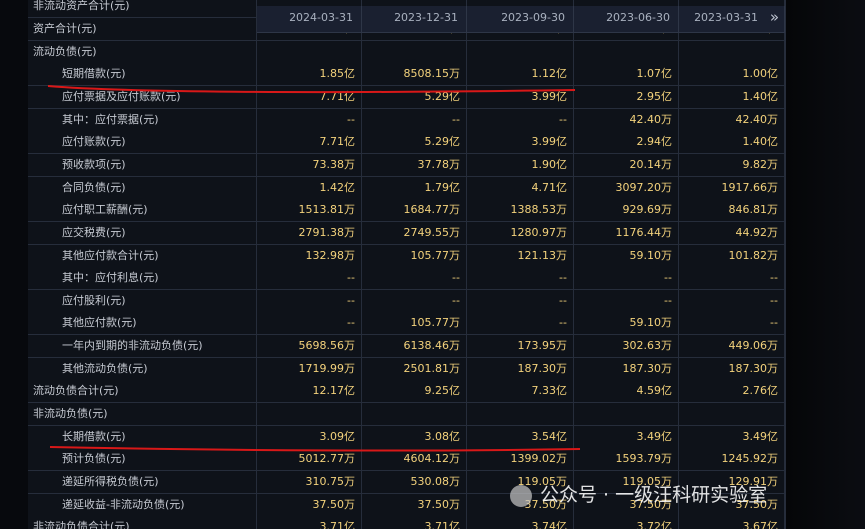 This screenshot has width=865, height=529. I want to click on value-cell: 1.79亿, so click(414, 187).